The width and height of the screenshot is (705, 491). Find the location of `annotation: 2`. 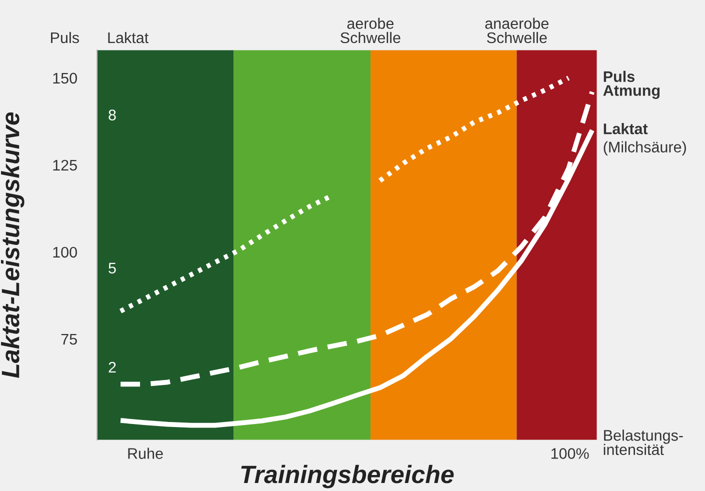

annotation: 2 is located at coordinates (112, 367).